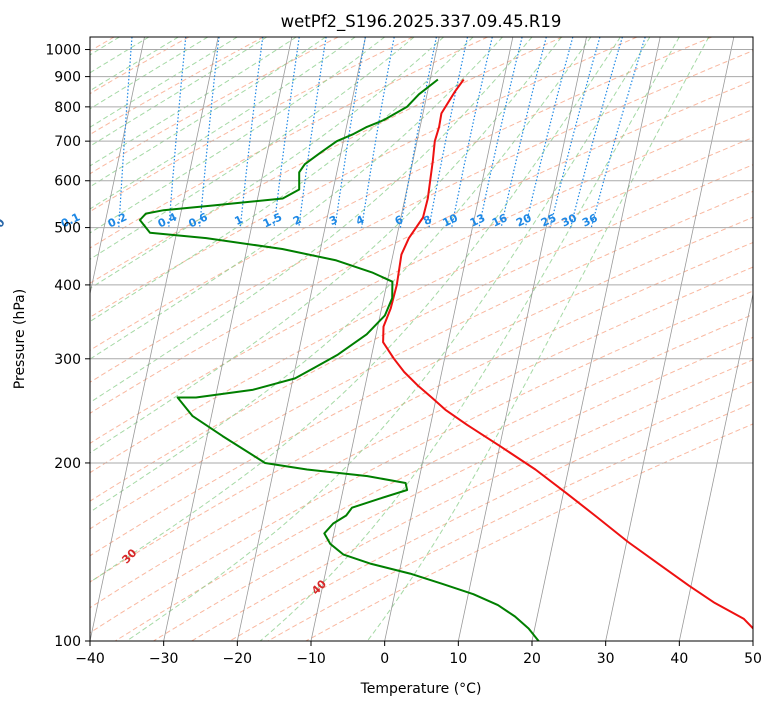 The height and width of the screenshot is (708, 775). Describe the element at coordinates (384, 659) in the screenshot. I see `x-tick-label-4: 0` at that location.